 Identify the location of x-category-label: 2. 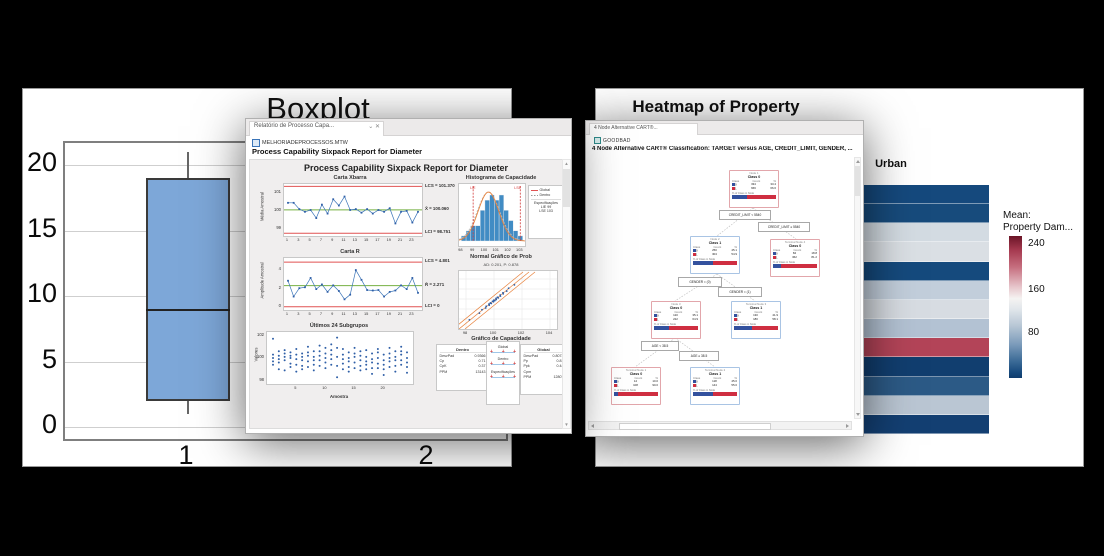
(426, 455).